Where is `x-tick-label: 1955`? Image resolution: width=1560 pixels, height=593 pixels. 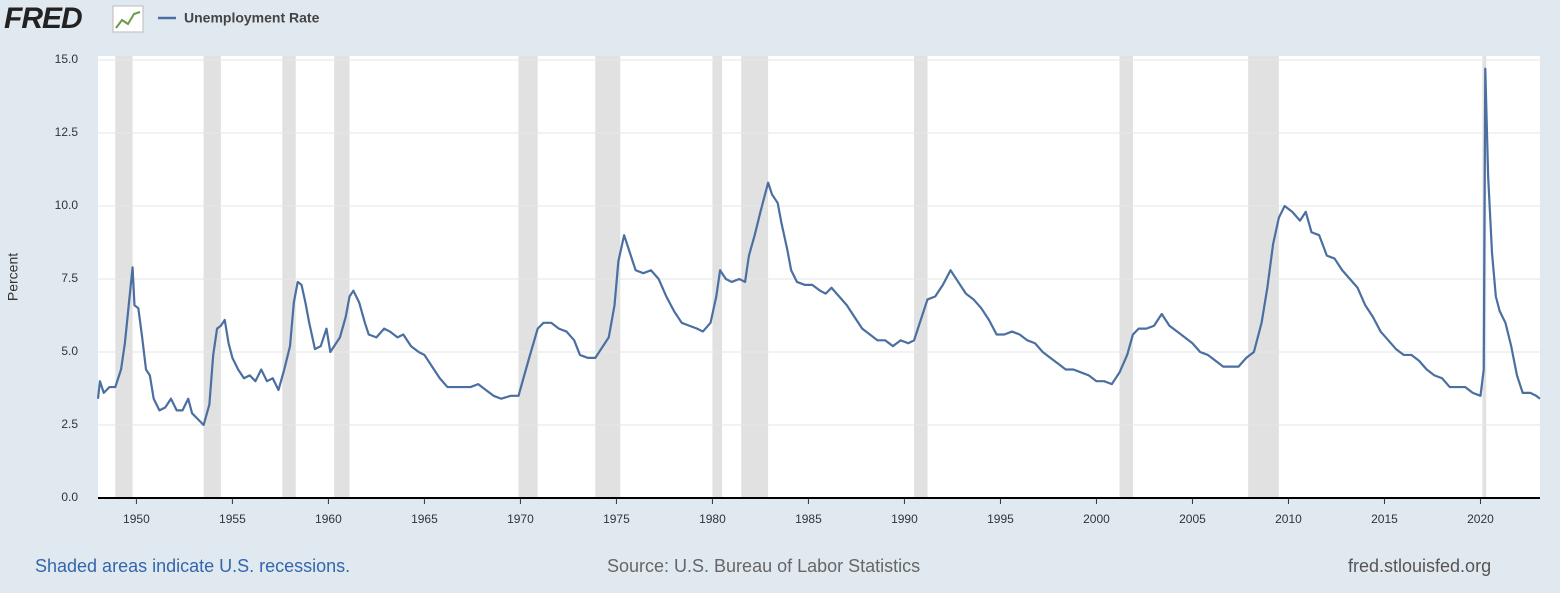
x-tick-label: 1955 is located at coordinates (232, 519).